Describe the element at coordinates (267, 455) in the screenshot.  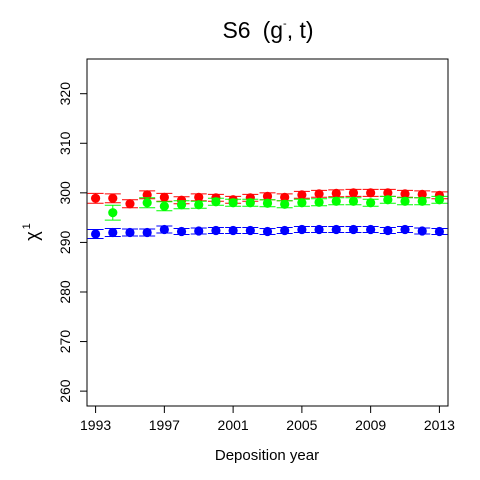
I see `x-axis-label: Deposition year` at that location.